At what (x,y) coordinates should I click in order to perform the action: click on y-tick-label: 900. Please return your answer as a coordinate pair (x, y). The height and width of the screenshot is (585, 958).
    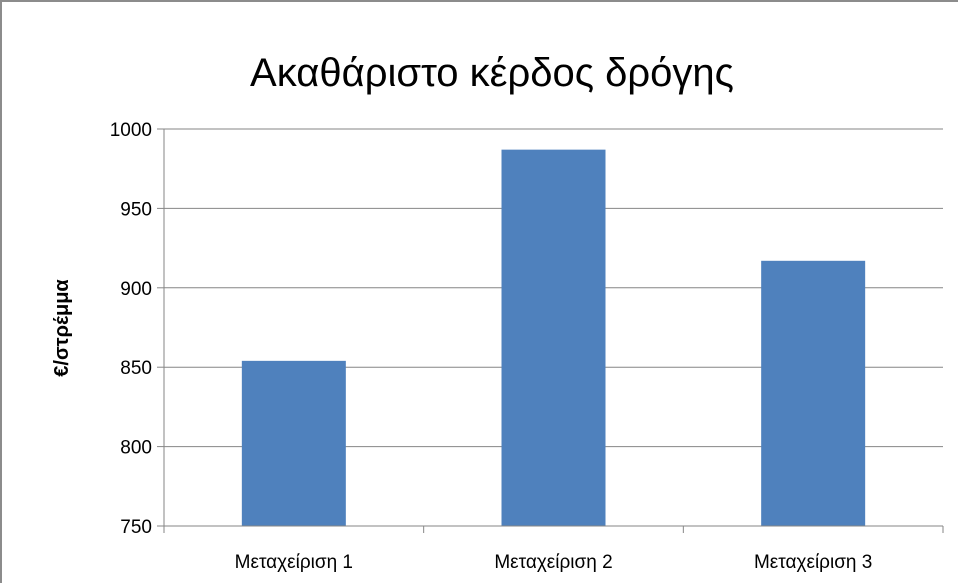
    Looking at the image, I should click on (136, 289).